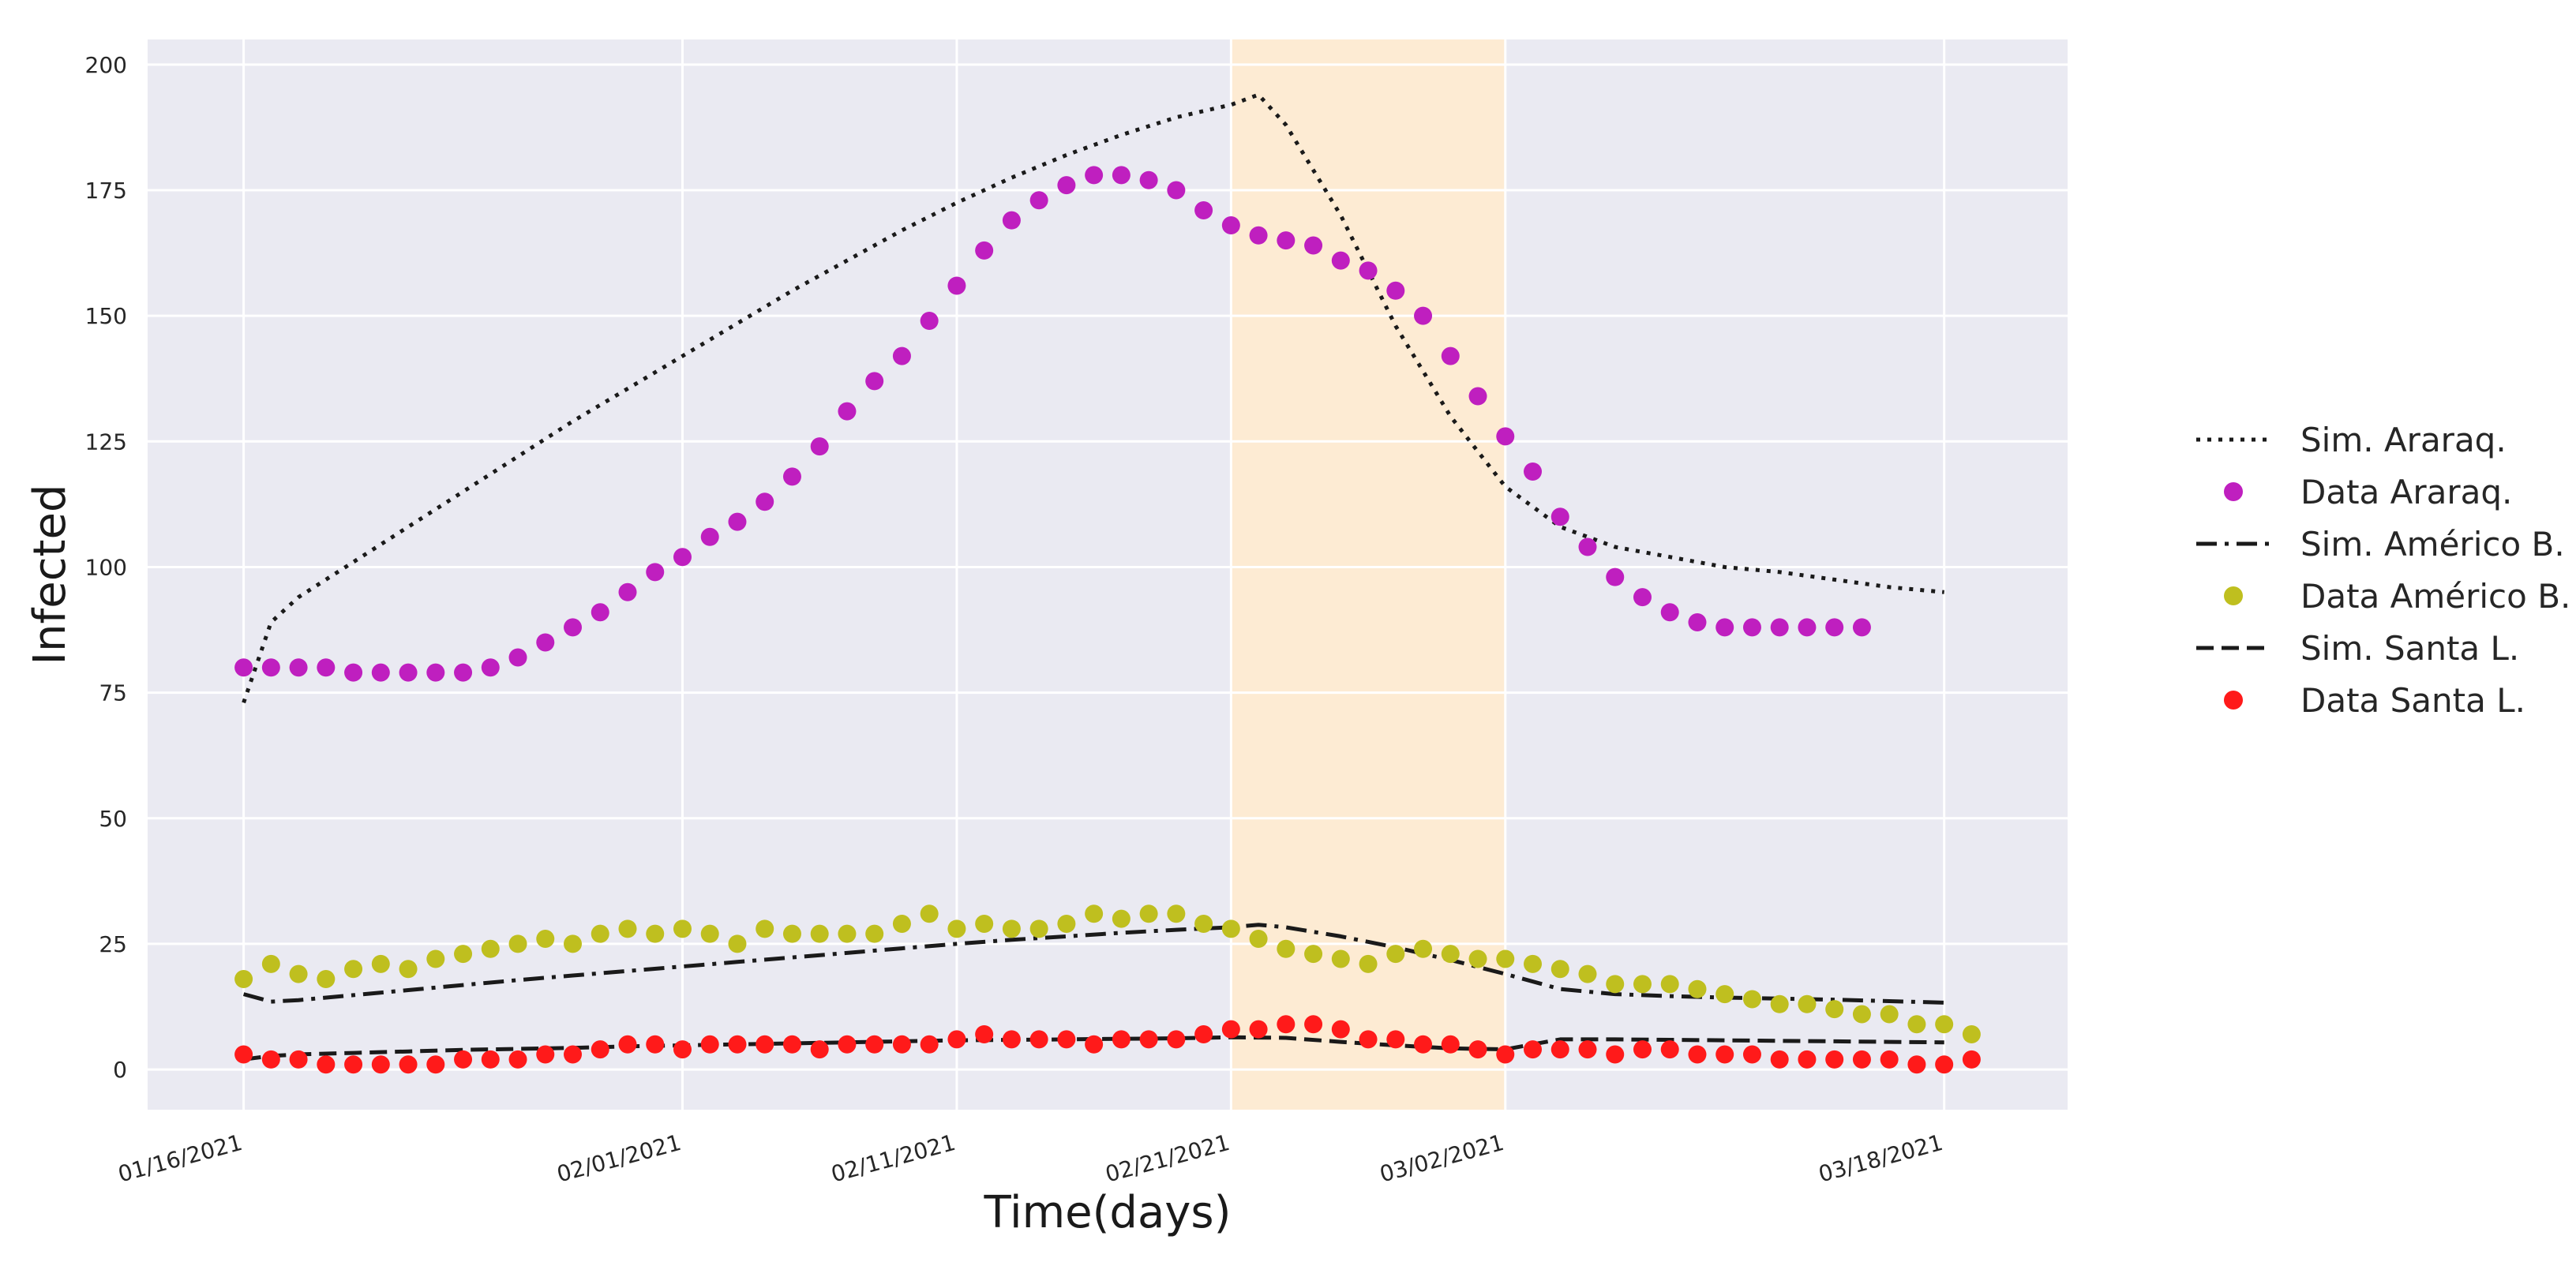 This screenshot has width=2576, height=1262. I want to click on y-tick-label: 150, so click(106, 316).